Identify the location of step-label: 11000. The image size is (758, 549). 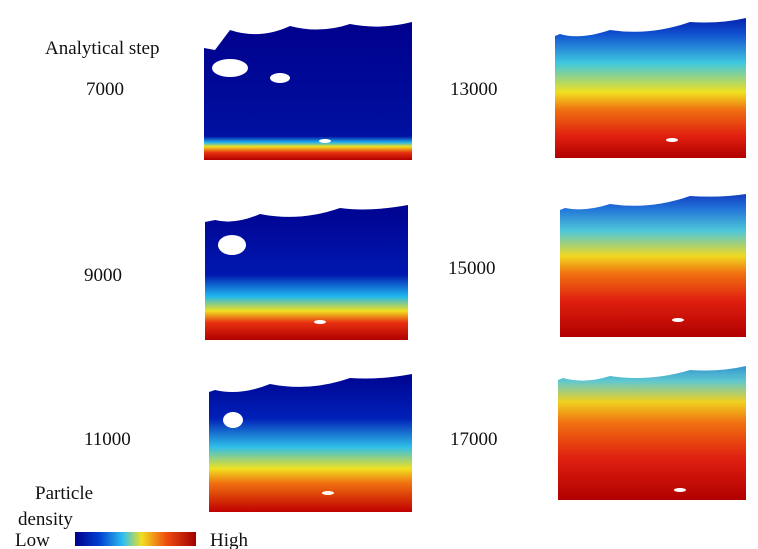
(107, 439).